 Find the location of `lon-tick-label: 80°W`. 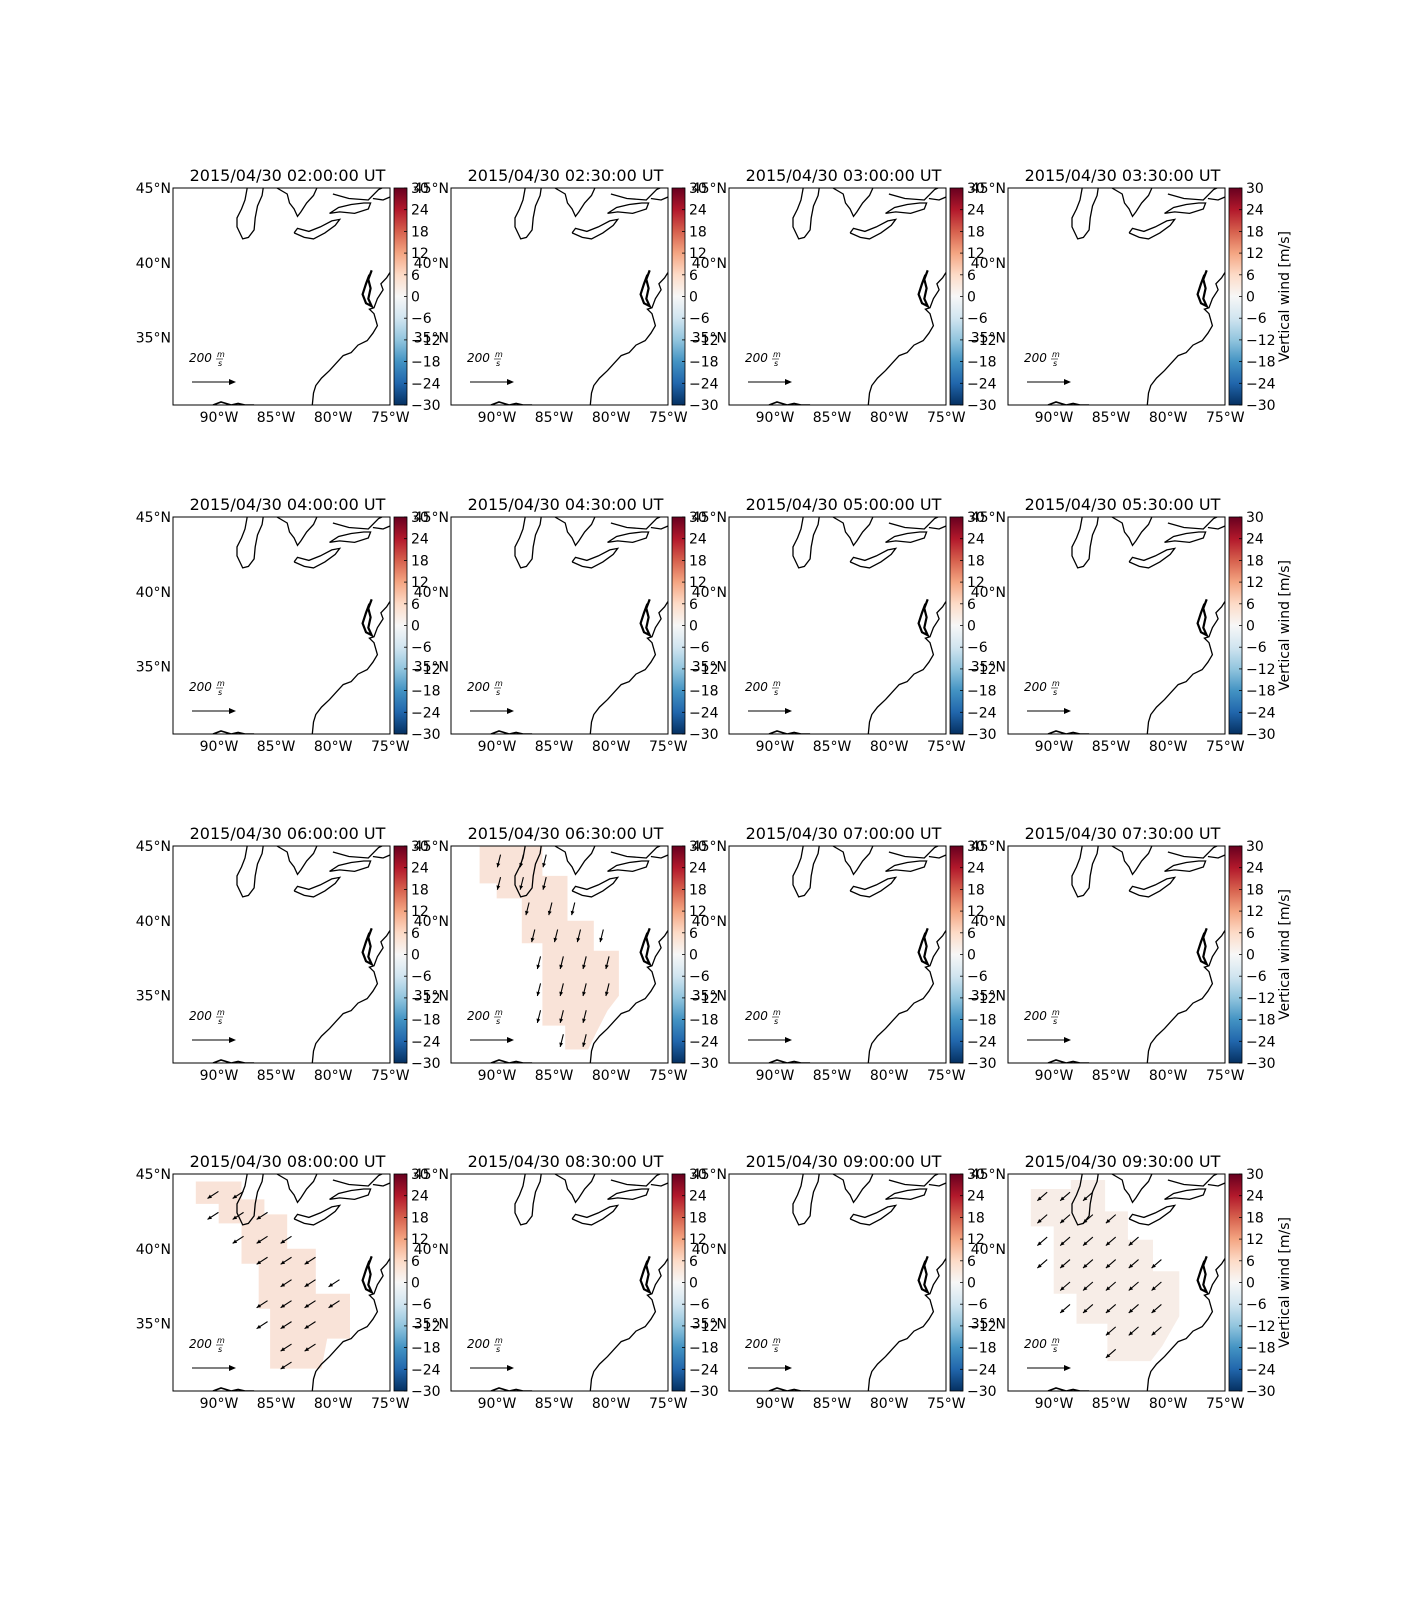

lon-tick-label: 80°W is located at coordinates (333, 1076).